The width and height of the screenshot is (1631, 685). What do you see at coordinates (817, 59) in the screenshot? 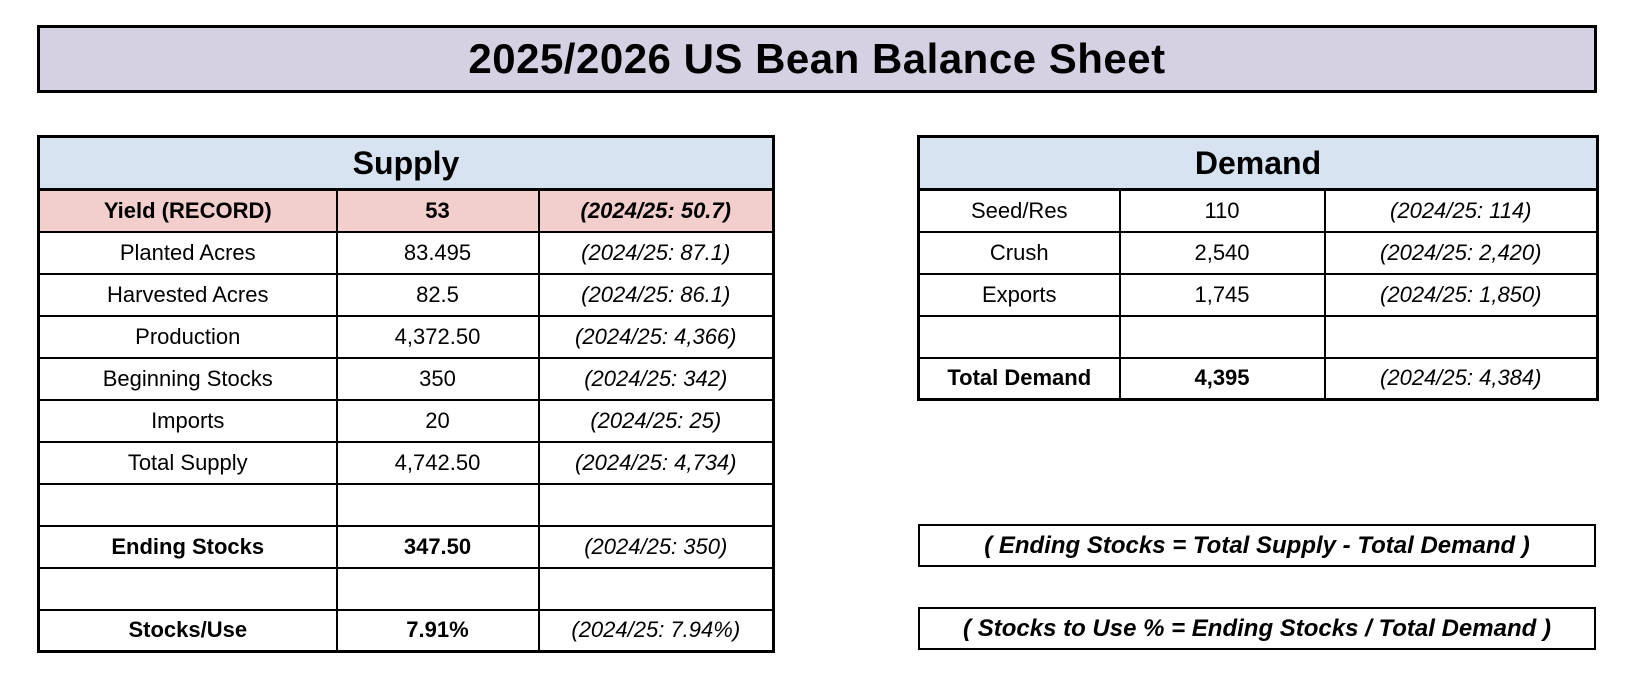
I see `page-title: 2025/2026 US Bean Balance Sheet` at bounding box center [817, 59].